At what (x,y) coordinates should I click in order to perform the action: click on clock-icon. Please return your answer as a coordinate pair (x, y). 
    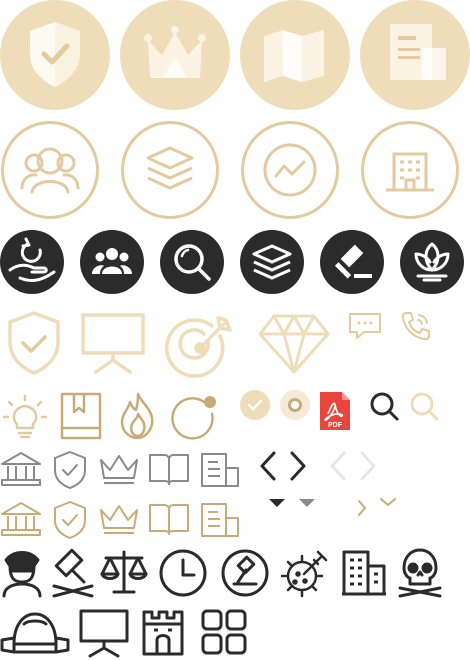
    Looking at the image, I should click on (183, 573).